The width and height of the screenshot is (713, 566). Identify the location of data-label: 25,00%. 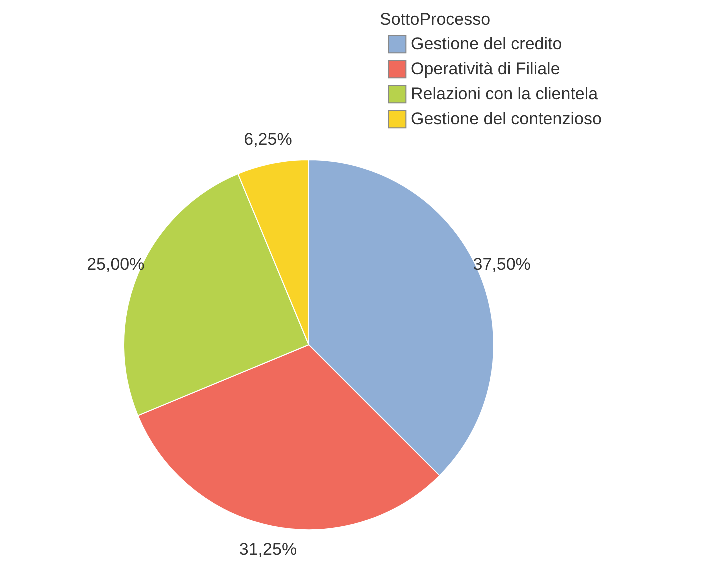
(116, 264).